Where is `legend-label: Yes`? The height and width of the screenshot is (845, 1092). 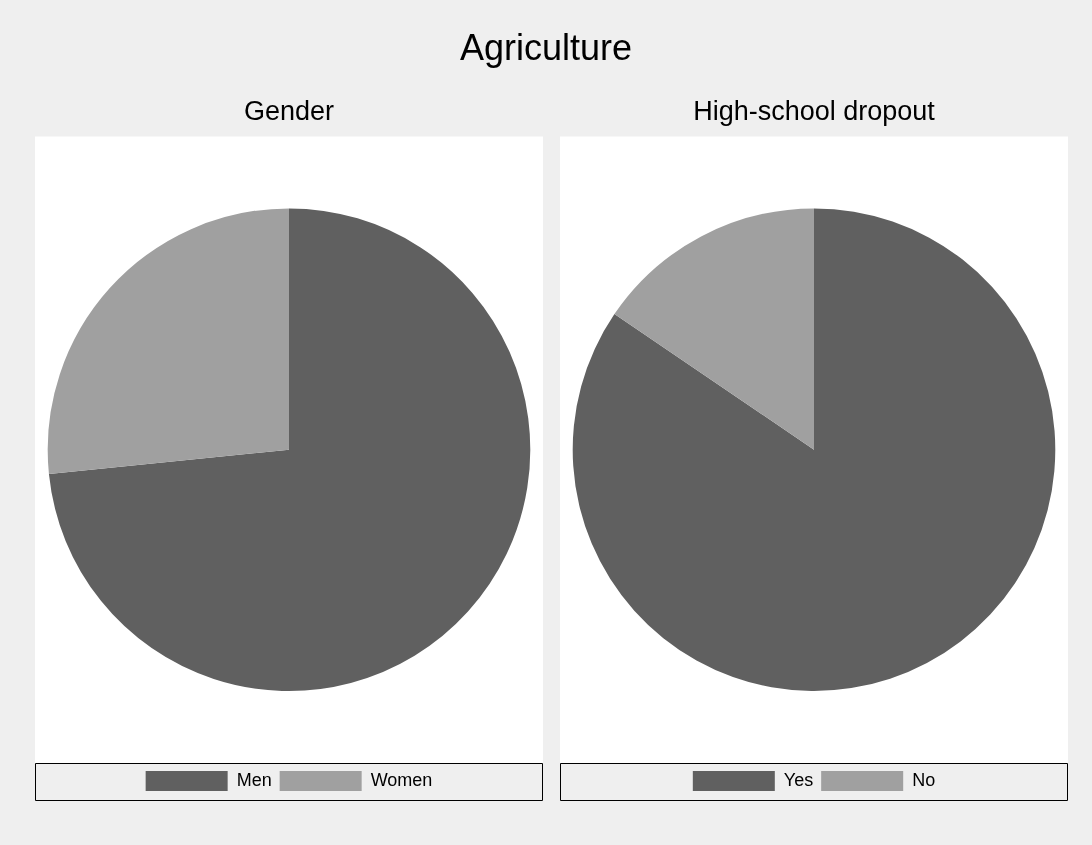 legend-label: Yes is located at coordinates (798, 779).